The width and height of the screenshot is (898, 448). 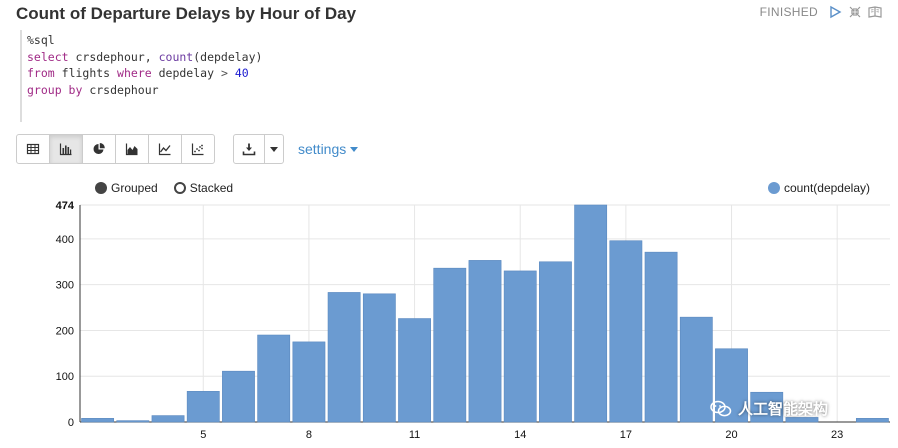 I want to click on download-button, so click(x=249, y=149).